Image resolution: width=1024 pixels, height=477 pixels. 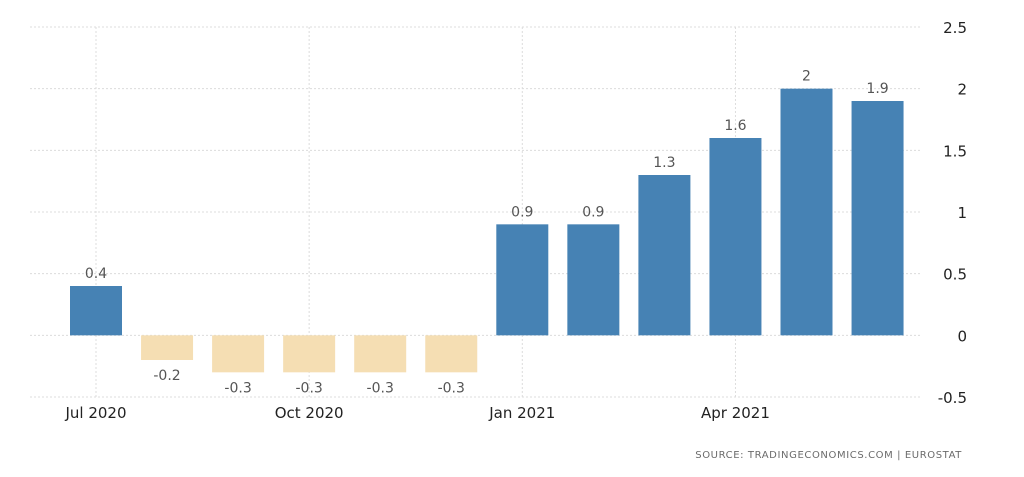 What do you see at coordinates (962, 213) in the screenshot?
I see `y-tick-label: 1` at bounding box center [962, 213].